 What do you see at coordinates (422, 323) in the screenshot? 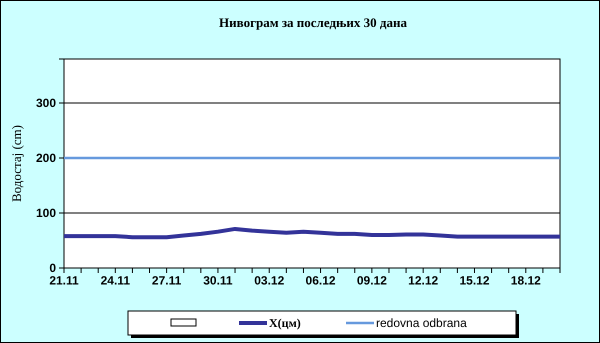
I see `legend-label: redovna odbrana` at bounding box center [422, 323].